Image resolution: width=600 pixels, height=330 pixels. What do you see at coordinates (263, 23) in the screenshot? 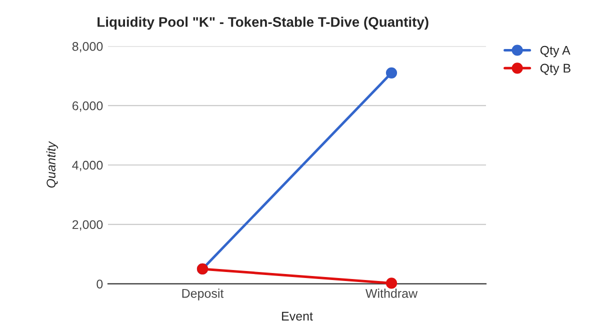
I see `chart-title: Liquidity Pool "K" - Token-Stable T-Dive (Quantity)` at bounding box center [263, 23].